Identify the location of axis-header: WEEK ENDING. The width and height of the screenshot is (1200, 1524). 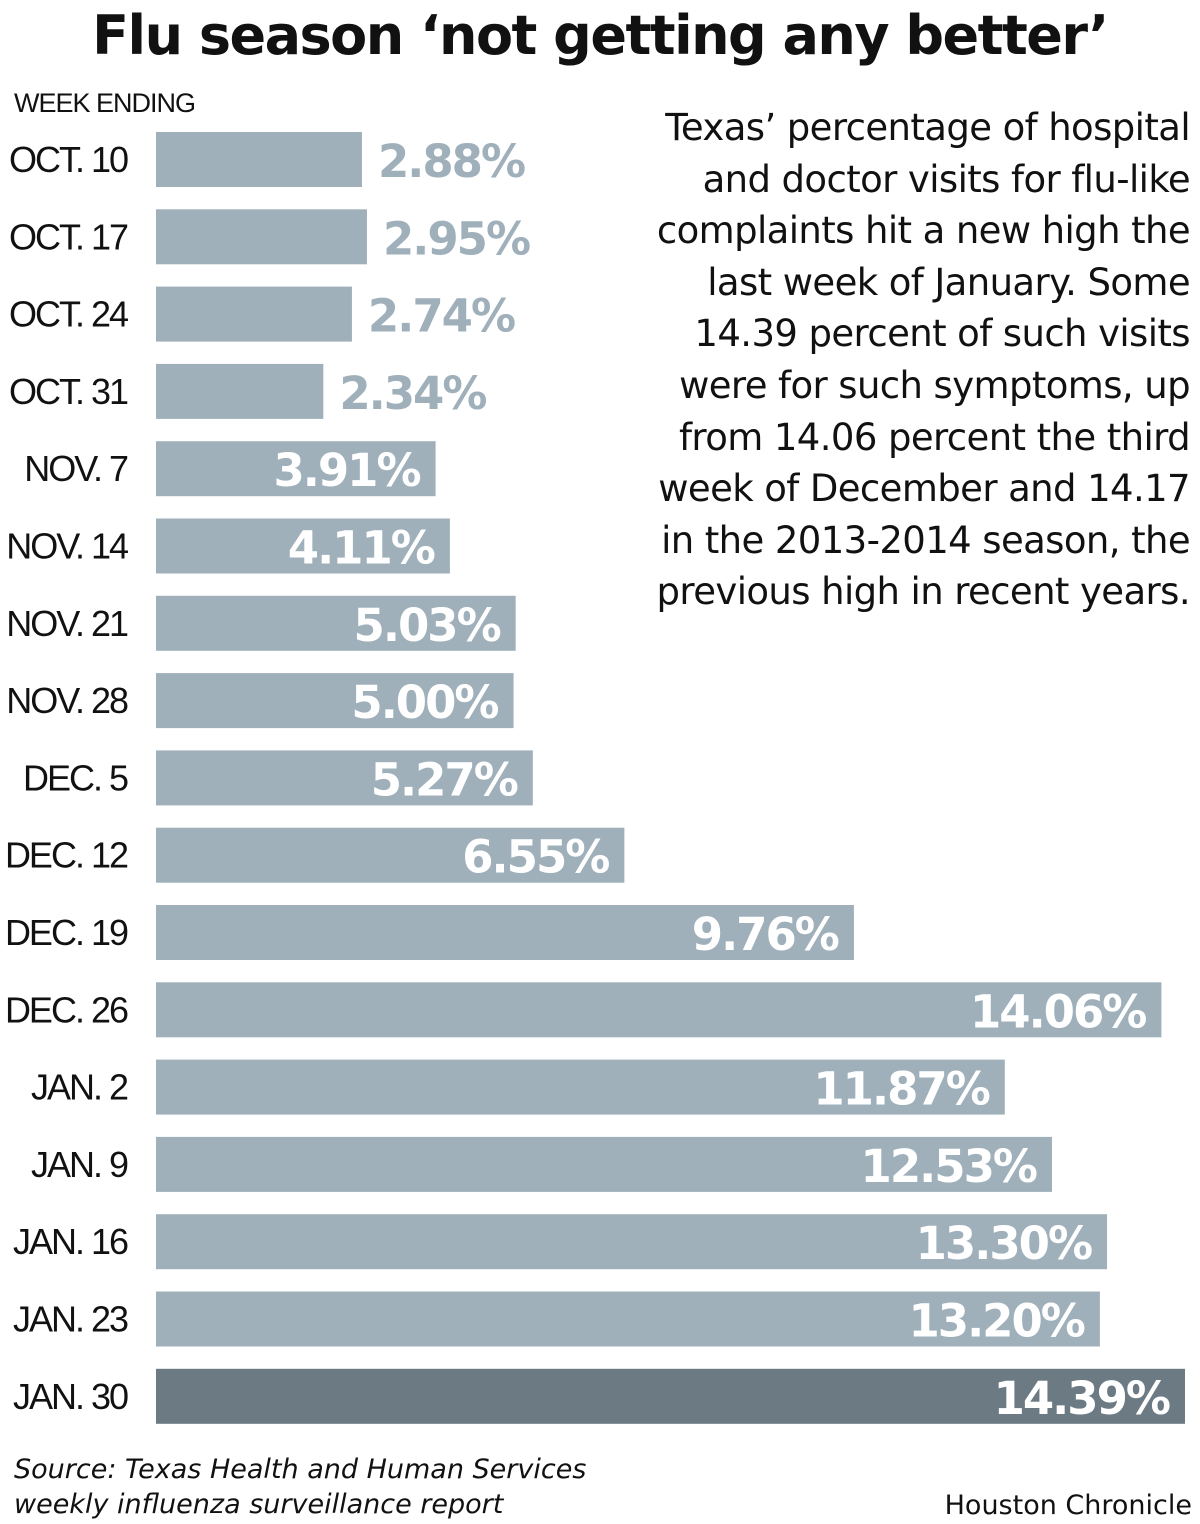
(105, 103).